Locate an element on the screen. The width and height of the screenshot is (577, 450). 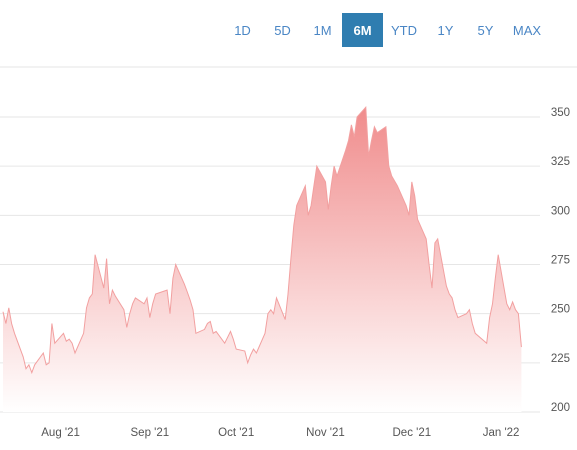
range-button-6m: 6M is located at coordinates (362, 30).